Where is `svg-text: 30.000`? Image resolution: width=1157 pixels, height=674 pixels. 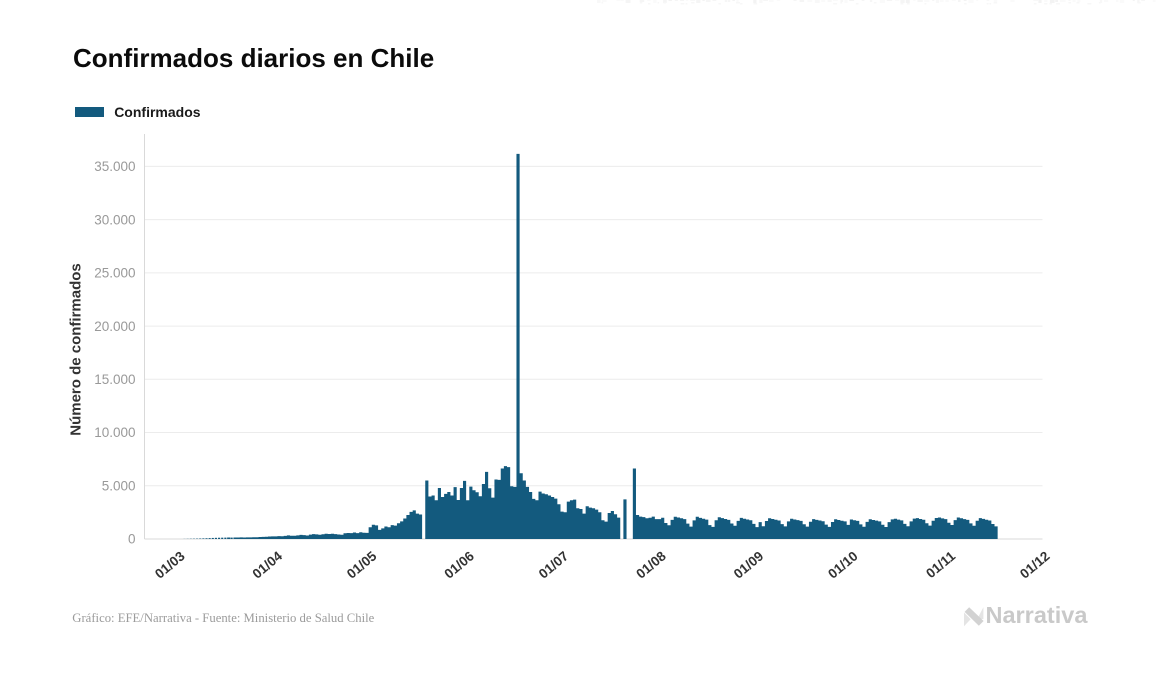
svg-text: 30.000 is located at coordinates (114, 219).